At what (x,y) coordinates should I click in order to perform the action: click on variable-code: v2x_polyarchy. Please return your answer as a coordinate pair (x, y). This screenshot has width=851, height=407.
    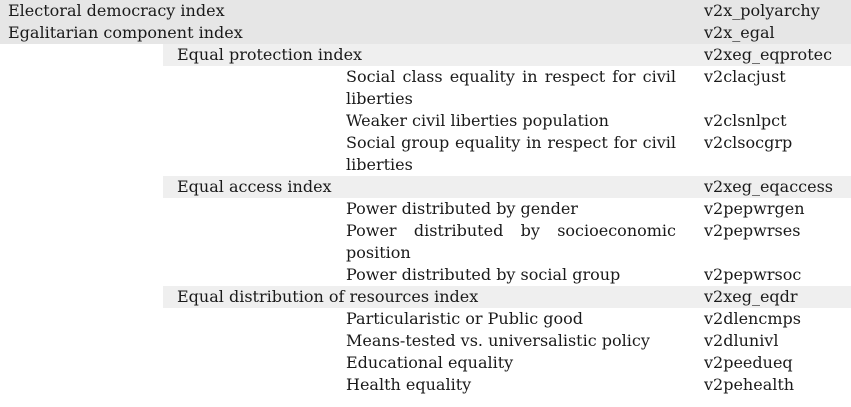
    Looking at the image, I should click on (762, 10).